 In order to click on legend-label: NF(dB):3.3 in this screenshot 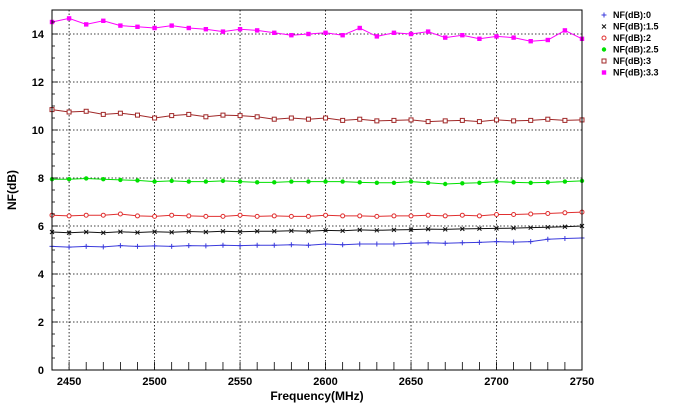, I will do `click(636, 73)`.